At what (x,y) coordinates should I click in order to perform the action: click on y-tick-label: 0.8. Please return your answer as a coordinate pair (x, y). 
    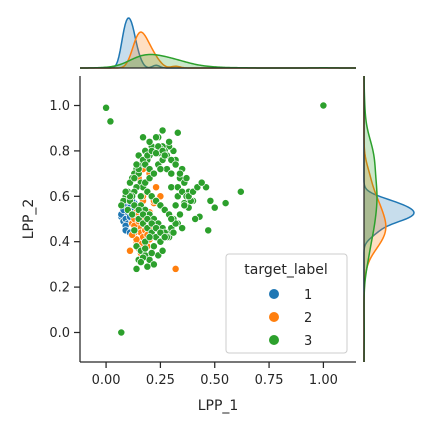
    Looking at the image, I should click on (59, 151).